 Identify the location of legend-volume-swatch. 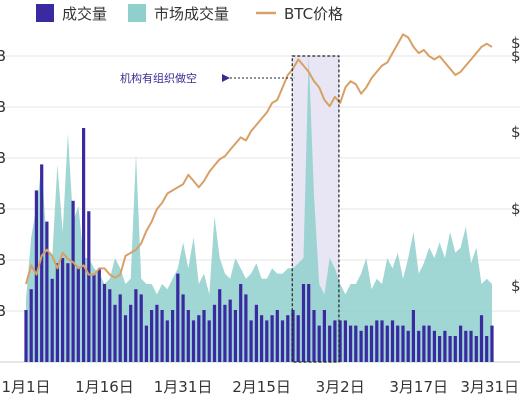
(45, 13).